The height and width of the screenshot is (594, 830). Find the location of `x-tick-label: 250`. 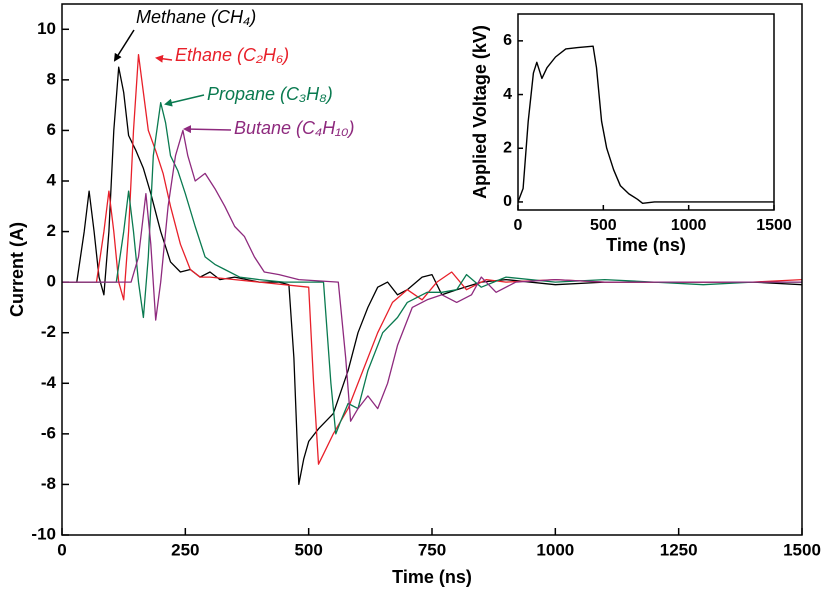

x-tick-label: 250 is located at coordinates (185, 549).